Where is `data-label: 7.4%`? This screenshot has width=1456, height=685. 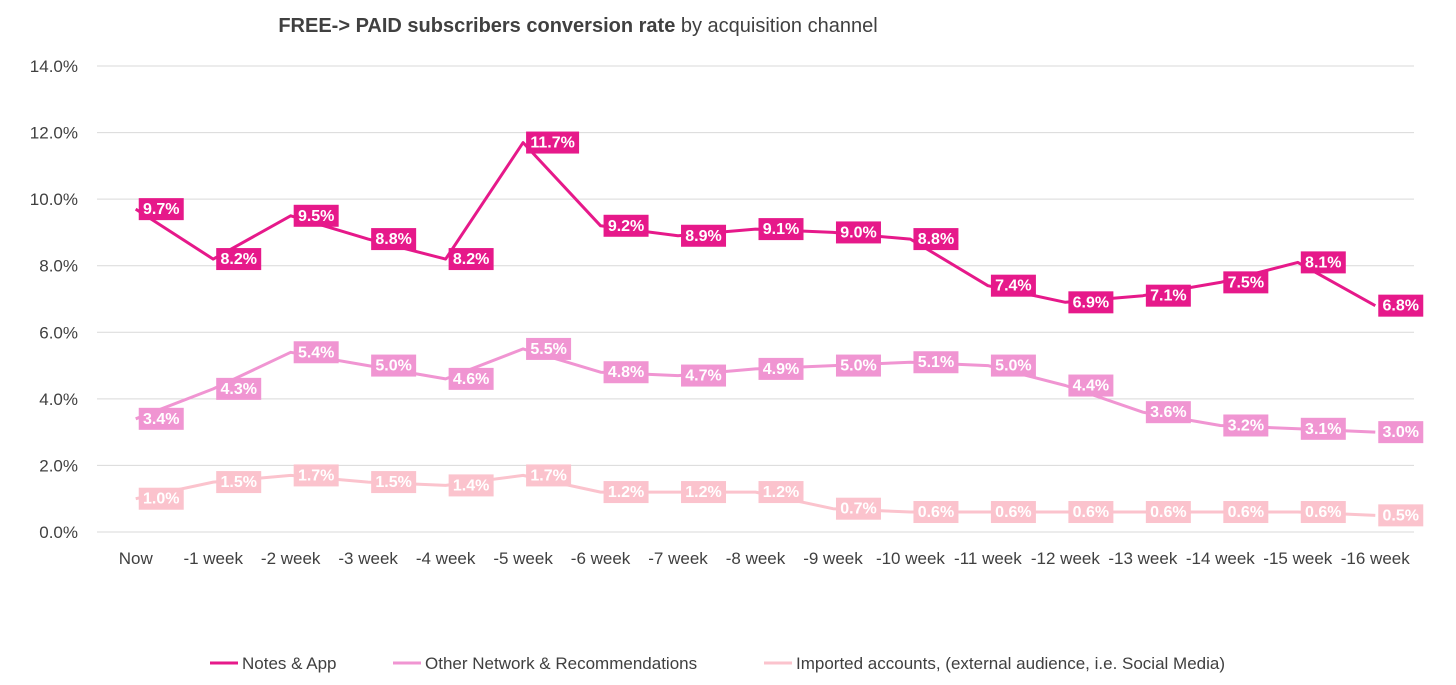 data-label: 7.4% is located at coordinates (1013, 285).